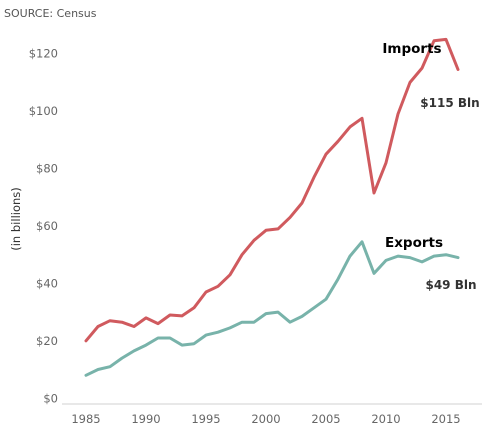 The height and width of the screenshot is (443, 500). What do you see at coordinates (43, 54) in the screenshot?
I see `y-tick-label: $120` at bounding box center [43, 54].